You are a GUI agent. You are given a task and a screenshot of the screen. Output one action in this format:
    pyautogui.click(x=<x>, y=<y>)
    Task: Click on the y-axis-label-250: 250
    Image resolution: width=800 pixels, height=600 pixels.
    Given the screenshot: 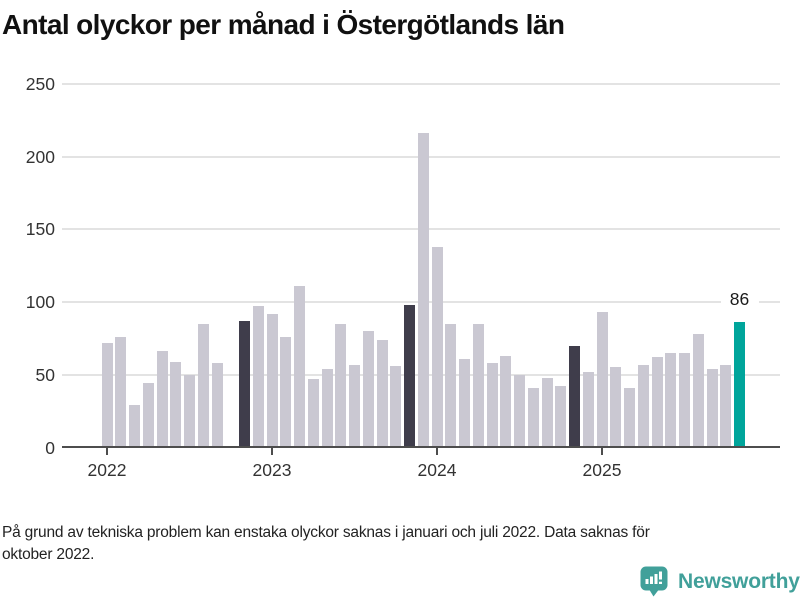 What is the action you would take?
    pyautogui.click(x=40, y=83)
    